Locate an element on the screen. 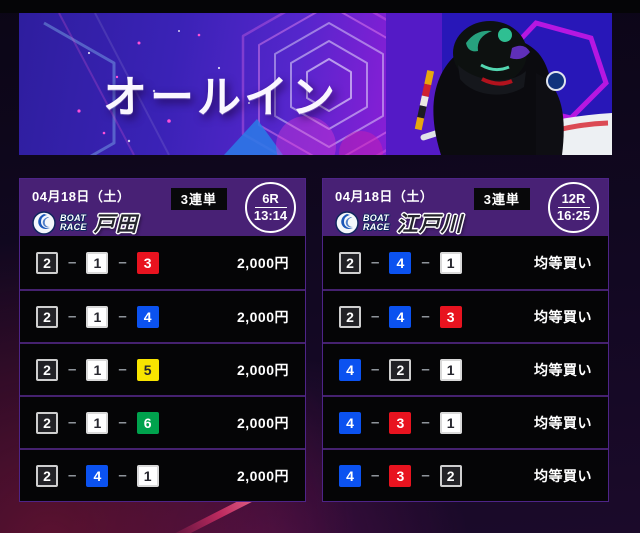  bet-combination: 2 – 1 – 6 is located at coordinates (97, 422).